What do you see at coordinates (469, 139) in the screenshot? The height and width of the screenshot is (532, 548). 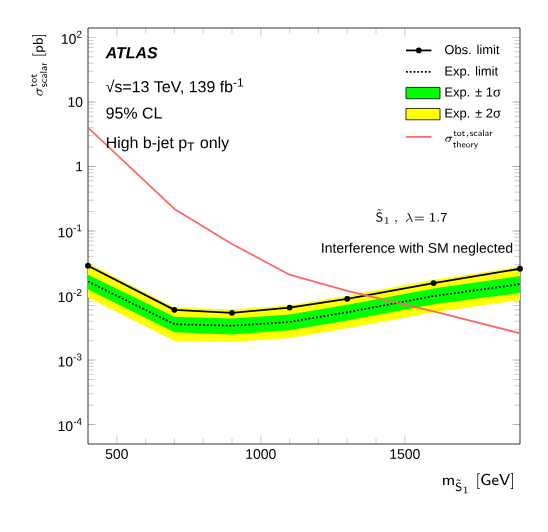 I see `legend-label: $\sigma^{\mathsf{tot,scalar}}_{\mathsf{theory}}$` at bounding box center [469, 139].